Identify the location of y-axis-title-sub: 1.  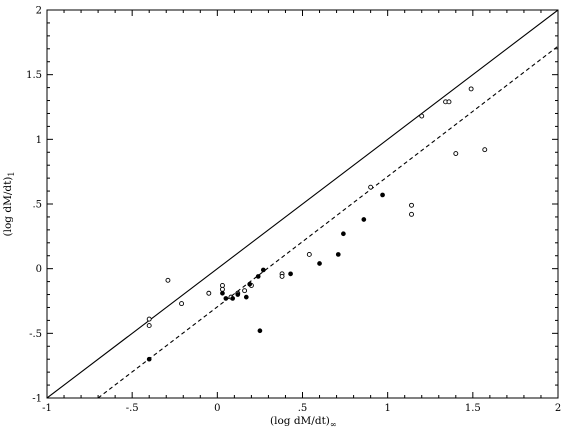
(11, 174).